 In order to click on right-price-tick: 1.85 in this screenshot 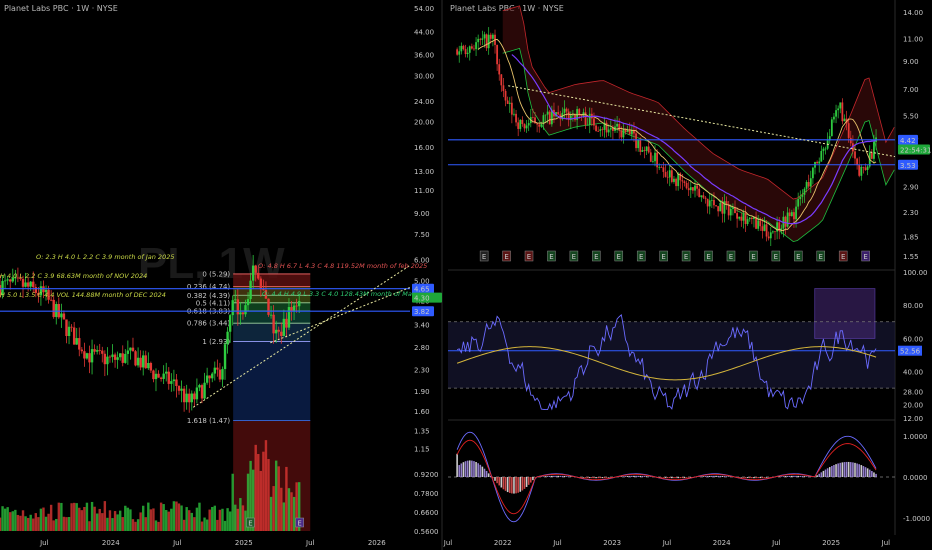, I will do `click(911, 237)`.